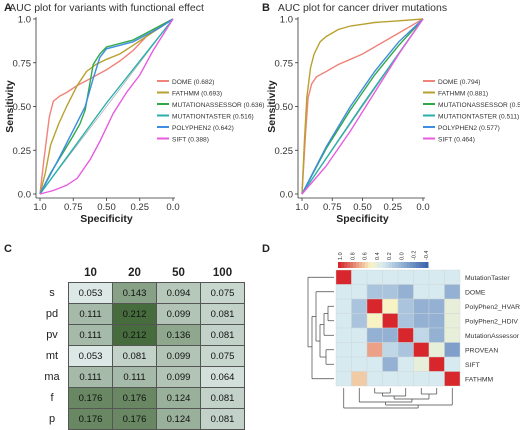 The height and width of the screenshot is (430, 520). What do you see at coordinates (366, 256) in the screenshot?
I see `heatmap-key-tick: 0.6` at bounding box center [366, 256].